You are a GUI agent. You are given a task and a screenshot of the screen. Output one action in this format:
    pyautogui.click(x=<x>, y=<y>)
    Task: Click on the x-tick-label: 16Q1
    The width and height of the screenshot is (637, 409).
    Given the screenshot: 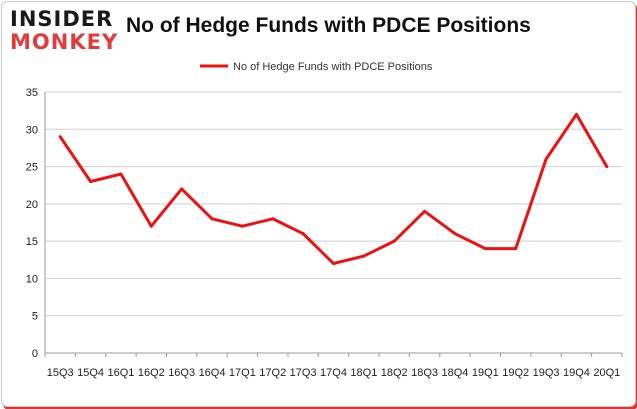 What is the action you would take?
    pyautogui.click(x=120, y=373)
    